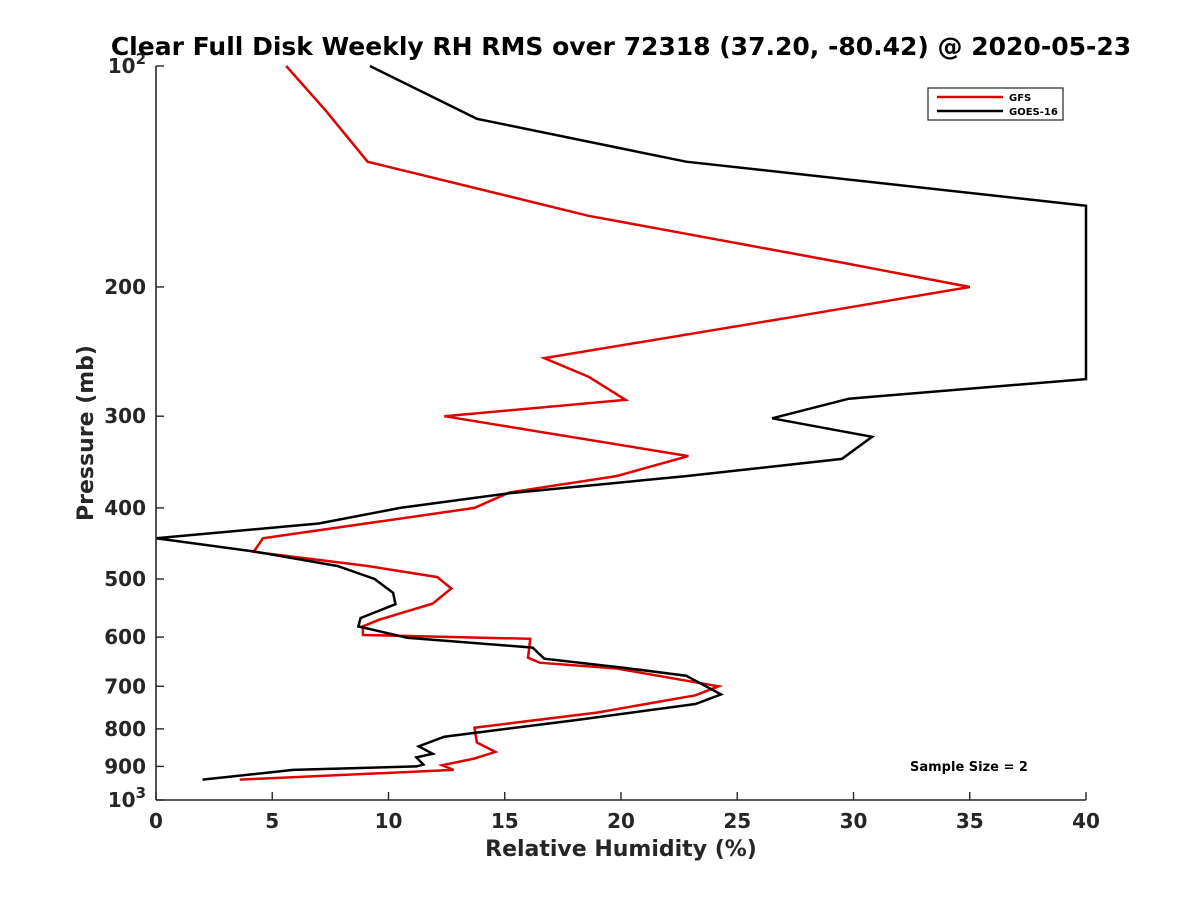 This screenshot has height=900, width=1200. I want to click on legend-label-goes16: GOES-16, so click(1033, 112).